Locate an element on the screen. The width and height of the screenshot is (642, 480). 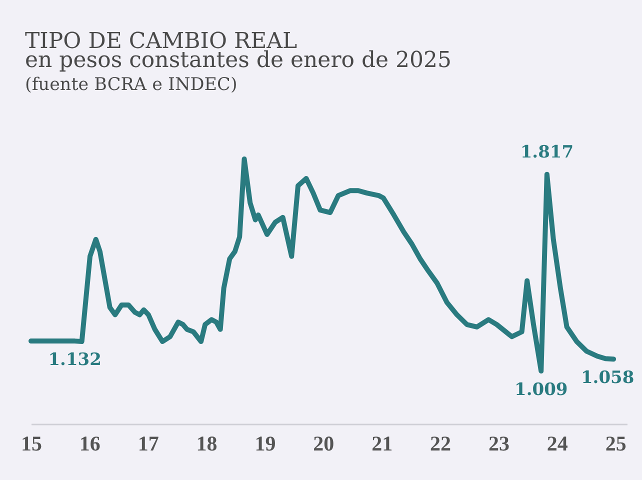
x-tick-label: 17 is located at coordinates (148, 444).